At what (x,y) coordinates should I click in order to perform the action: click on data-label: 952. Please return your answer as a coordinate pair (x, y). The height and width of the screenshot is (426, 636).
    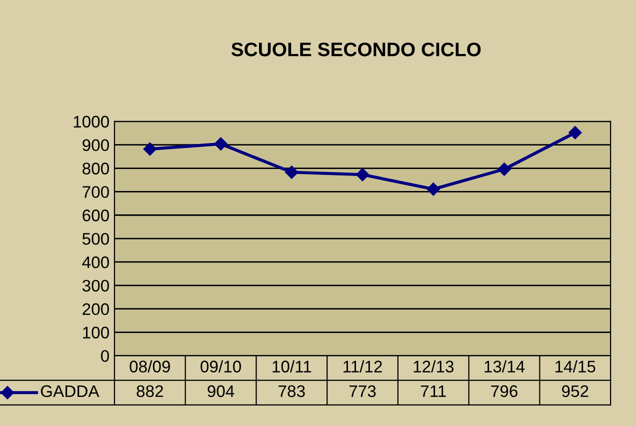
    Looking at the image, I should click on (575, 391).